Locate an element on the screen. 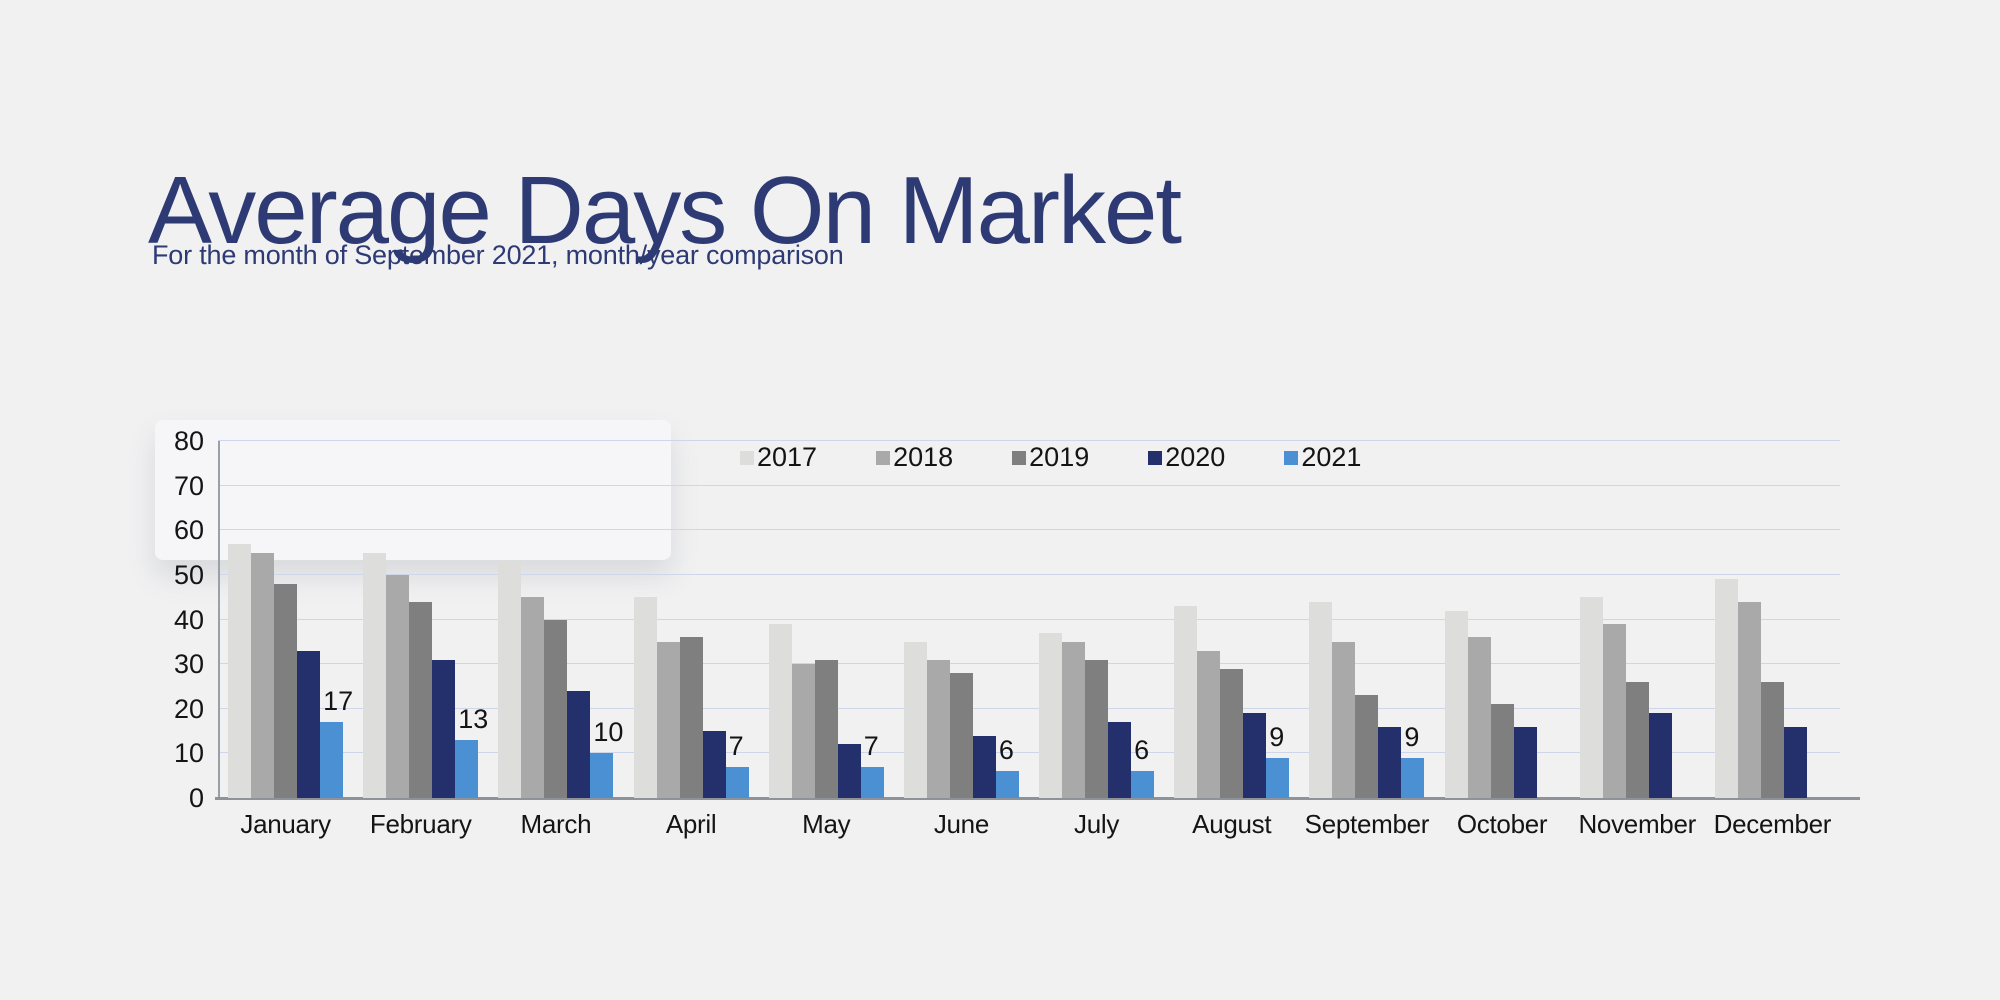 The height and width of the screenshot is (1000, 2000). bar-2018-december is located at coordinates (1749, 699).